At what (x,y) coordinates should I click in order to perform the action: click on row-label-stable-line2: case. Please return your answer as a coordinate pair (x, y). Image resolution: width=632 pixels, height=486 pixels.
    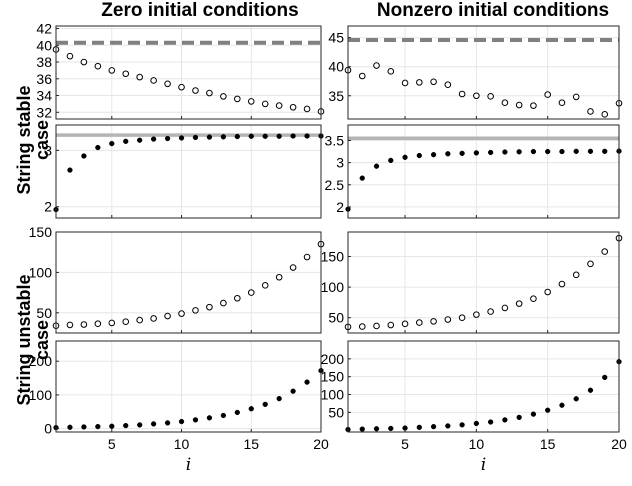
    Looking at the image, I should click on (42, 140).